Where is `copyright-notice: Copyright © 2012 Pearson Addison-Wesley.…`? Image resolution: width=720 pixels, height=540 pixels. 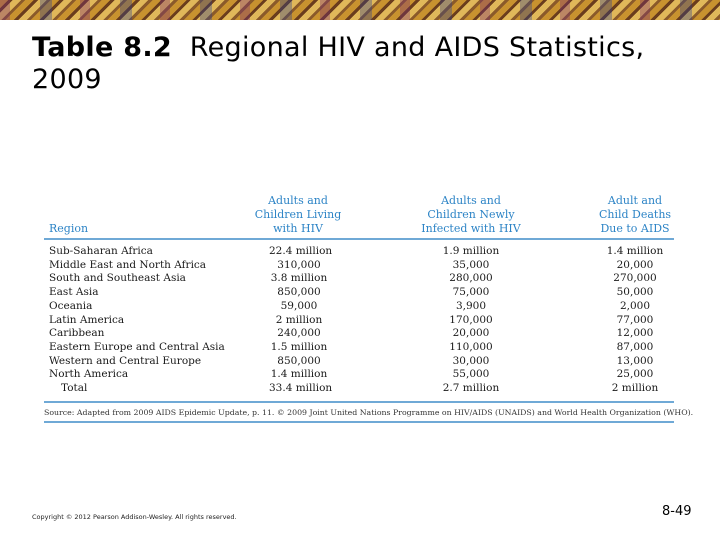 copyright-notice: Copyright © 2012 Pearson Addison-Wesley.… is located at coordinates (134, 517).